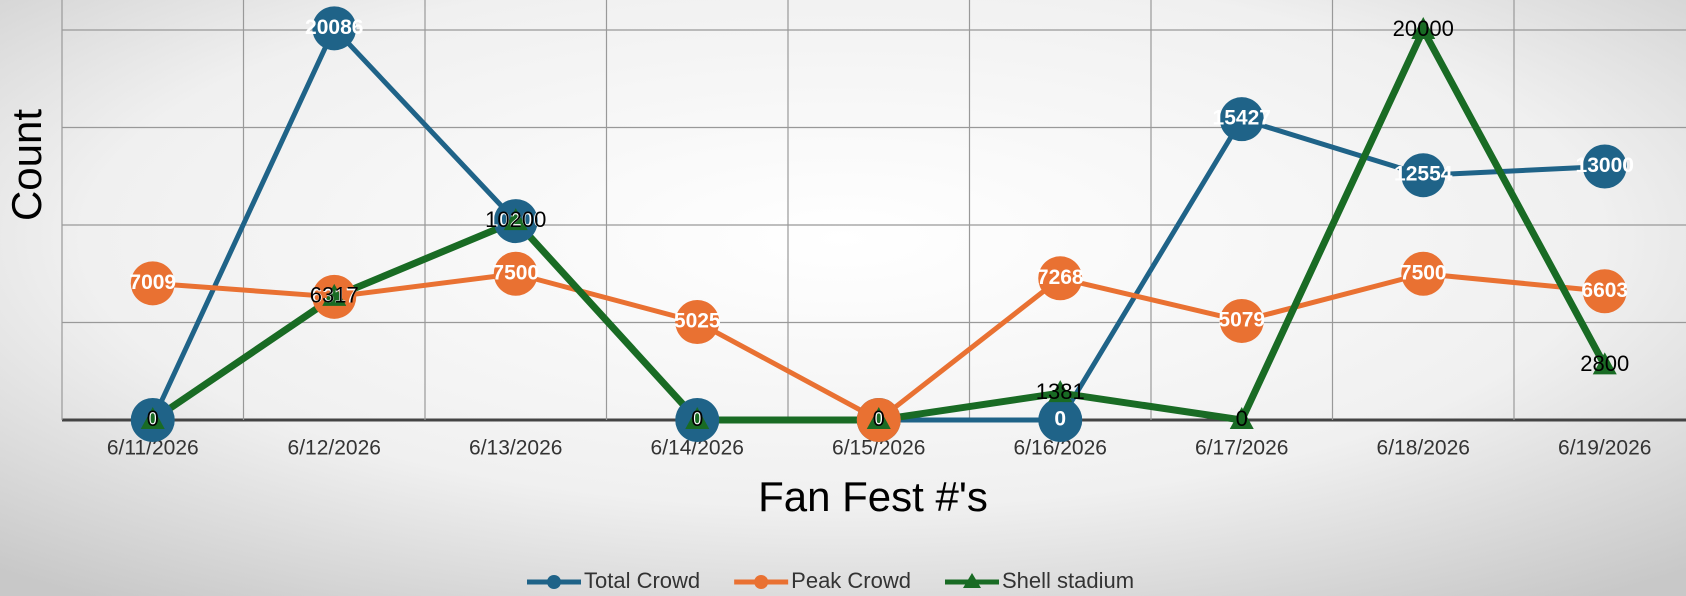 This screenshot has width=1686, height=596. What do you see at coordinates (1241, 448) in the screenshot?
I see `x-tick-label: 6/17/2026` at bounding box center [1241, 448].